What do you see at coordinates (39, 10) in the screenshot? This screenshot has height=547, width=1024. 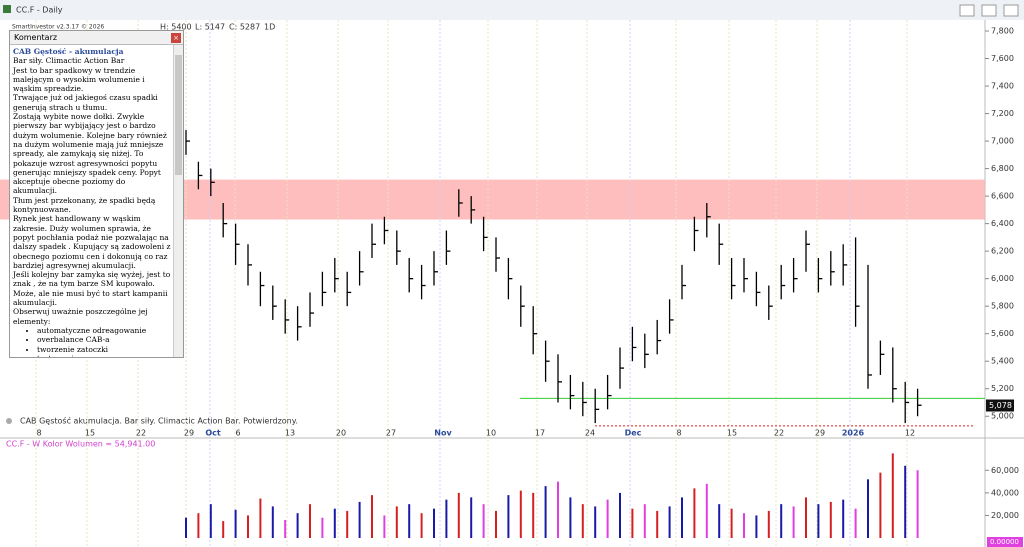 I see `window-title: CC.F - Daily` at bounding box center [39, 10].